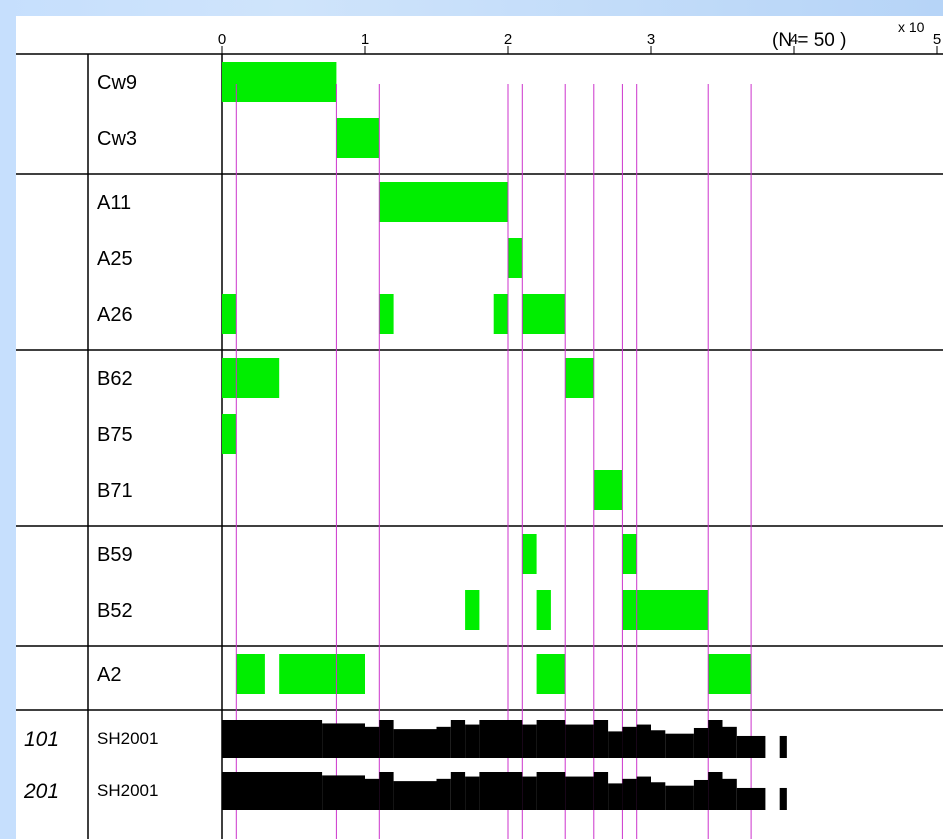  What do you see at coordinates (365, 39) in the screenshot?
I see `x-tick-label: 1` at bounding box center [365, 39].